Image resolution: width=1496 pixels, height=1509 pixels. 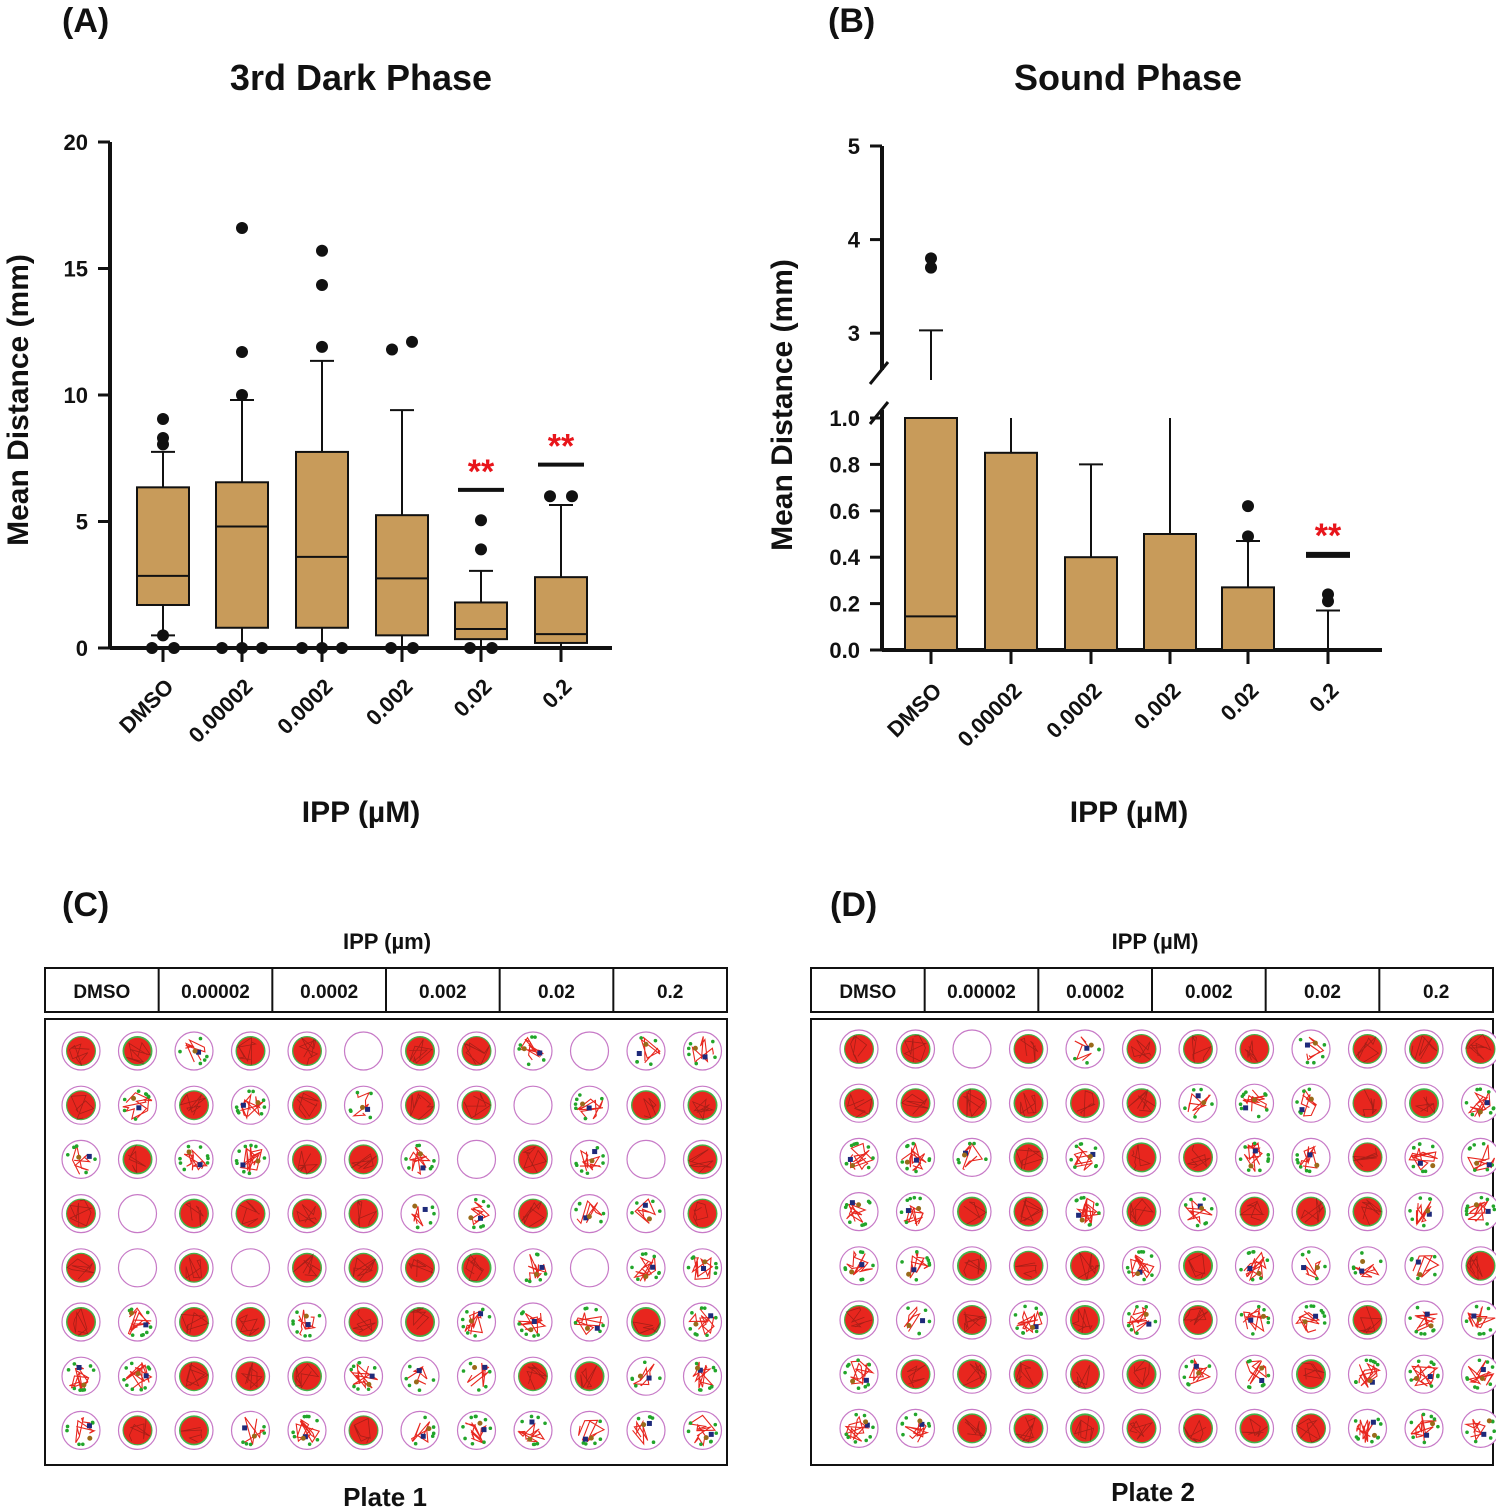 What do you see at coordinates (1209, 992) in the screenshot?
I see `dose-column-label: 0.002` at bounding box center [1209, 992].